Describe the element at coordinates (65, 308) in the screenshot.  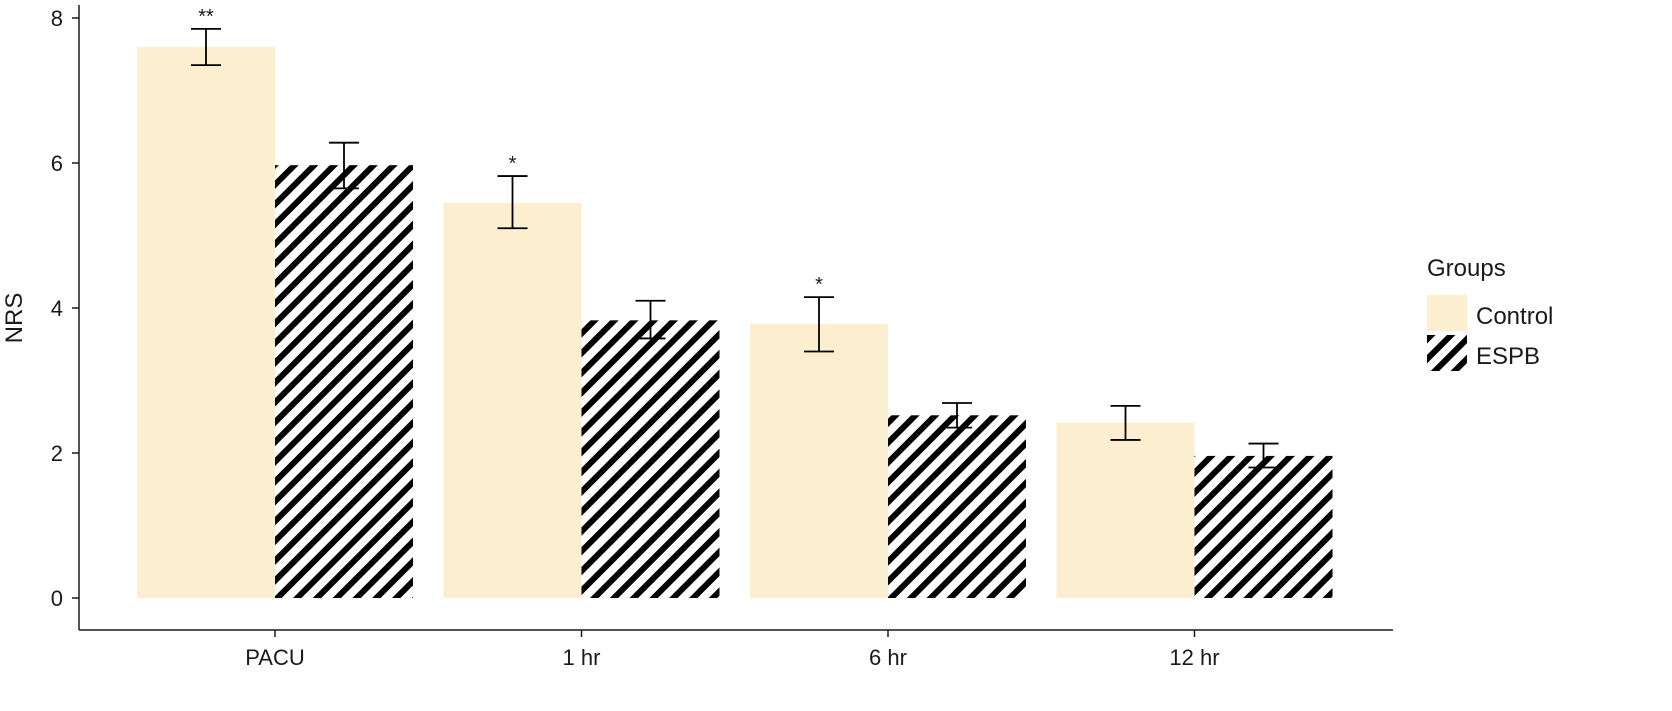
I see `y-ticks: 0 2 4 6 8` at that location.